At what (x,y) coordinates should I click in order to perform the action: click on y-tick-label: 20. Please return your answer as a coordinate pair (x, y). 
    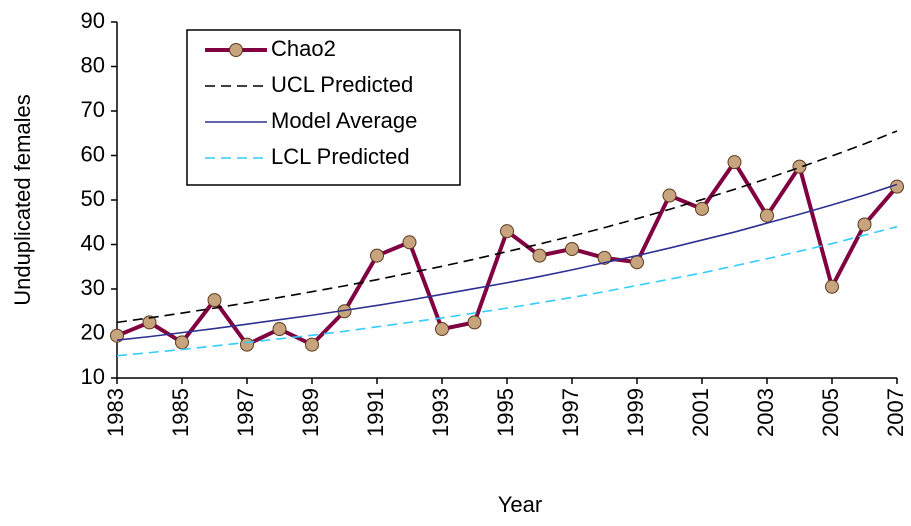
    Looking at the image, I should click on (93, 331).